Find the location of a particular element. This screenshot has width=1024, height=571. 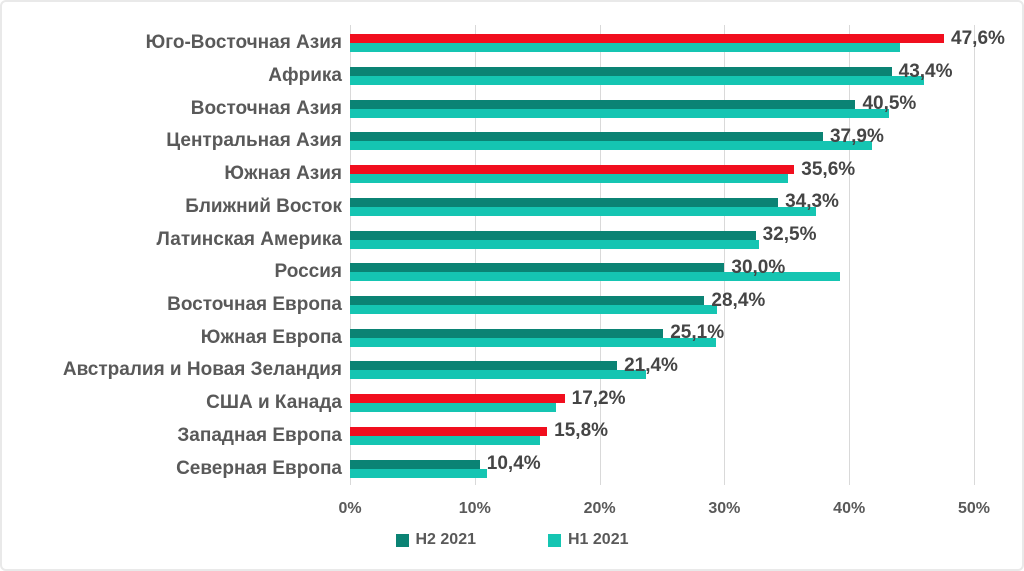

value-label: 10,4% is located at coordinates (513, 464).